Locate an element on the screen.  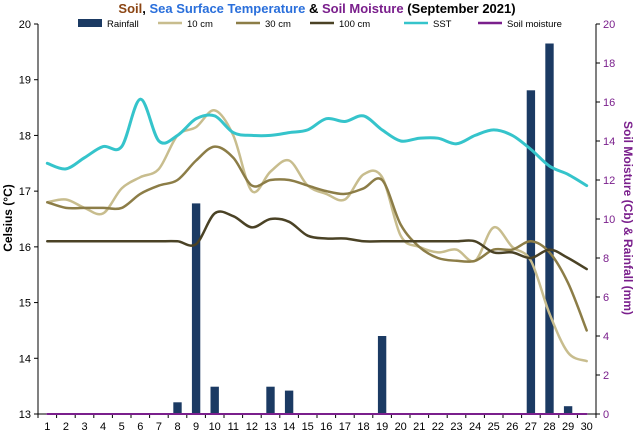
x-tick-label: 12 is located at coordinates (252, 427).